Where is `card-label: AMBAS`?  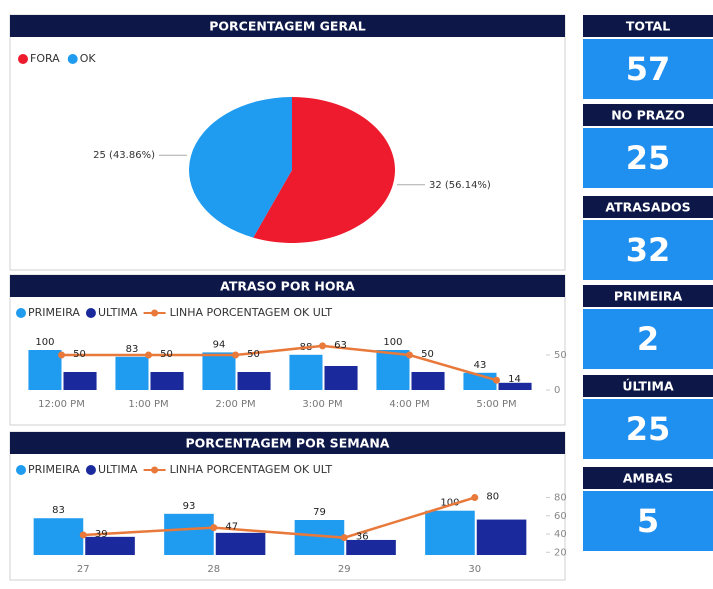 card-label: AMBAS is located at coordinates (648, 478).